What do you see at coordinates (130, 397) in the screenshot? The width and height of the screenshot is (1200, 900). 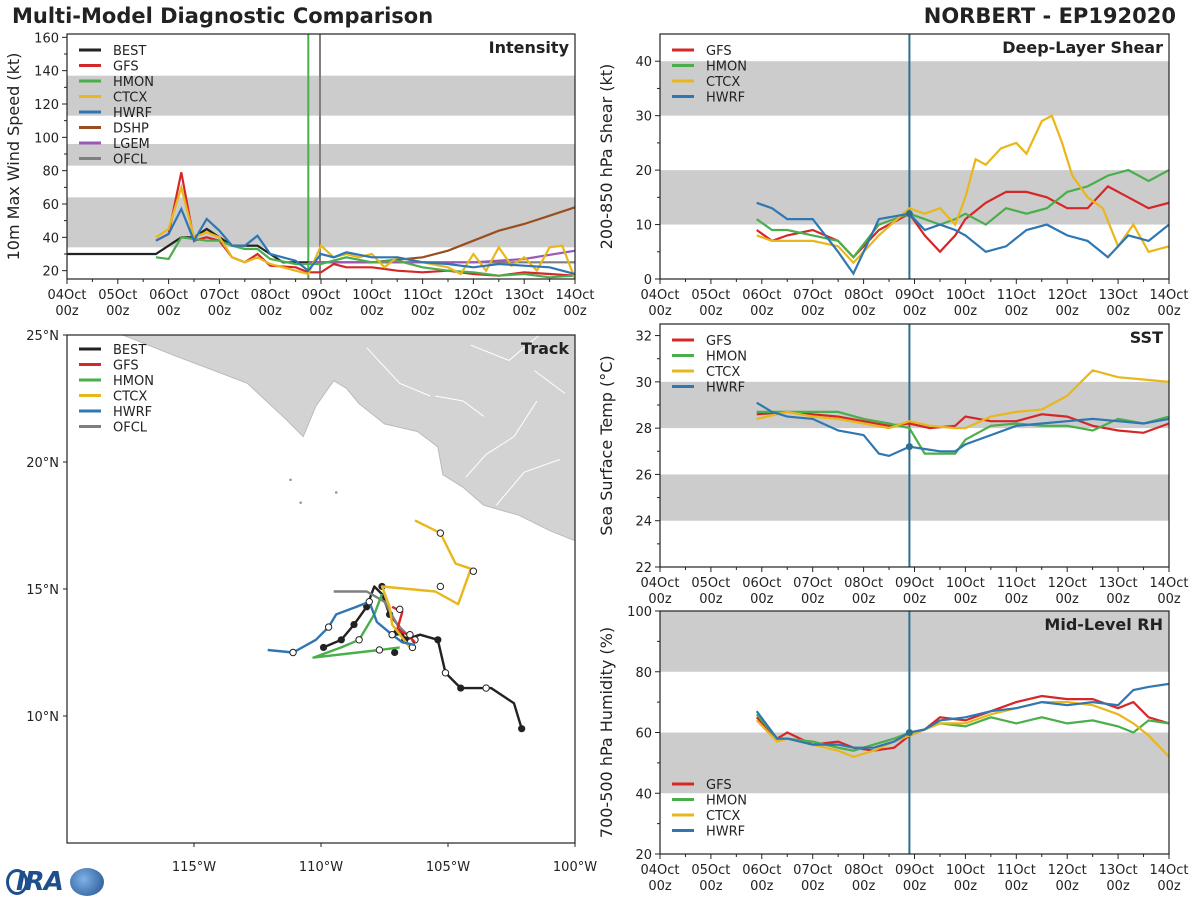 I see `track-legend-label: CTCX` at bounding box center [130, 397].